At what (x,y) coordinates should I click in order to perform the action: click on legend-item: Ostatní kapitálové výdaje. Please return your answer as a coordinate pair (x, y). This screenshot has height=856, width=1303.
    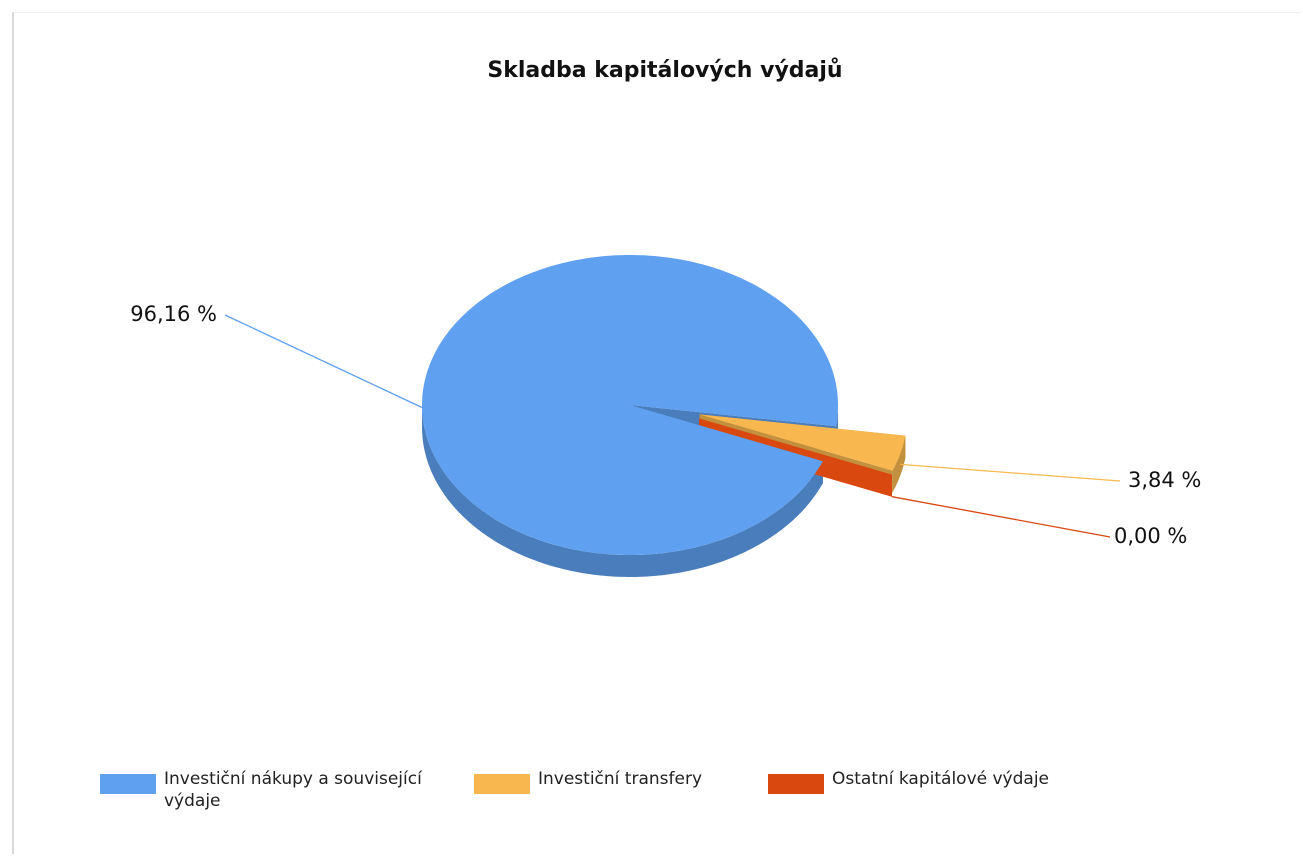
    Looking at the image, I should click on (968, 790).